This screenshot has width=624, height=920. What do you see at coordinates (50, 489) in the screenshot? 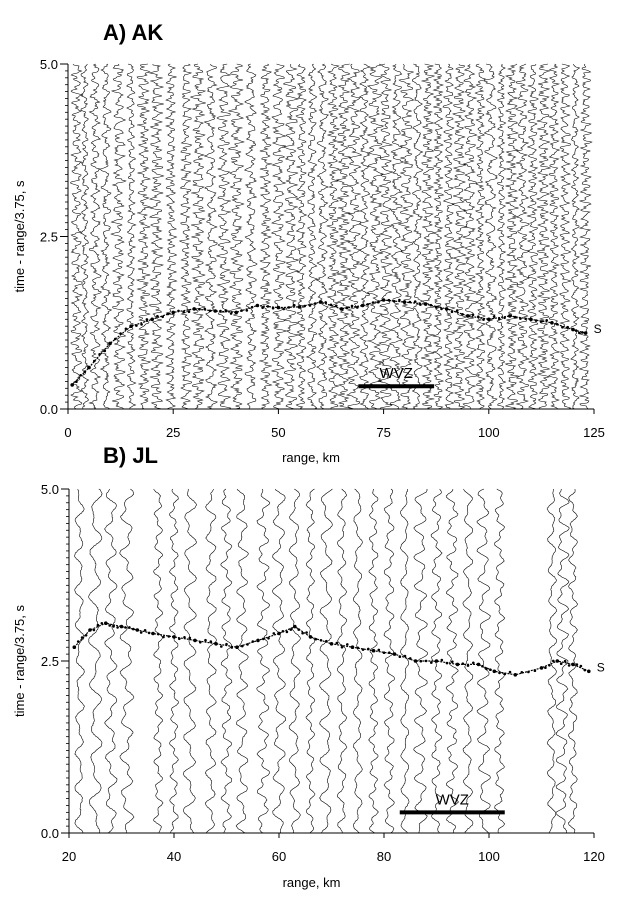
I see `y-tick-label: 5.0` at bounding box center [50, 489].